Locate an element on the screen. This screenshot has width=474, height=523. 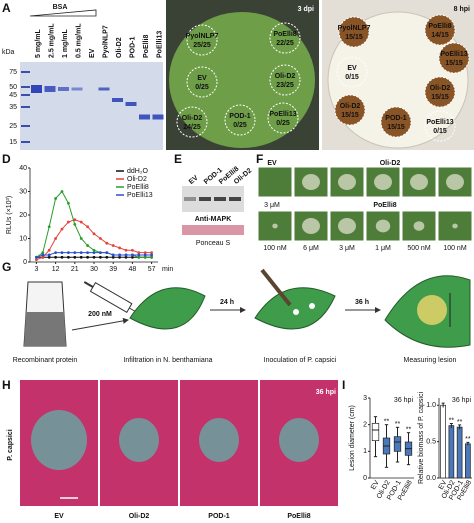
error-bar is located at coordinates (443, 405).